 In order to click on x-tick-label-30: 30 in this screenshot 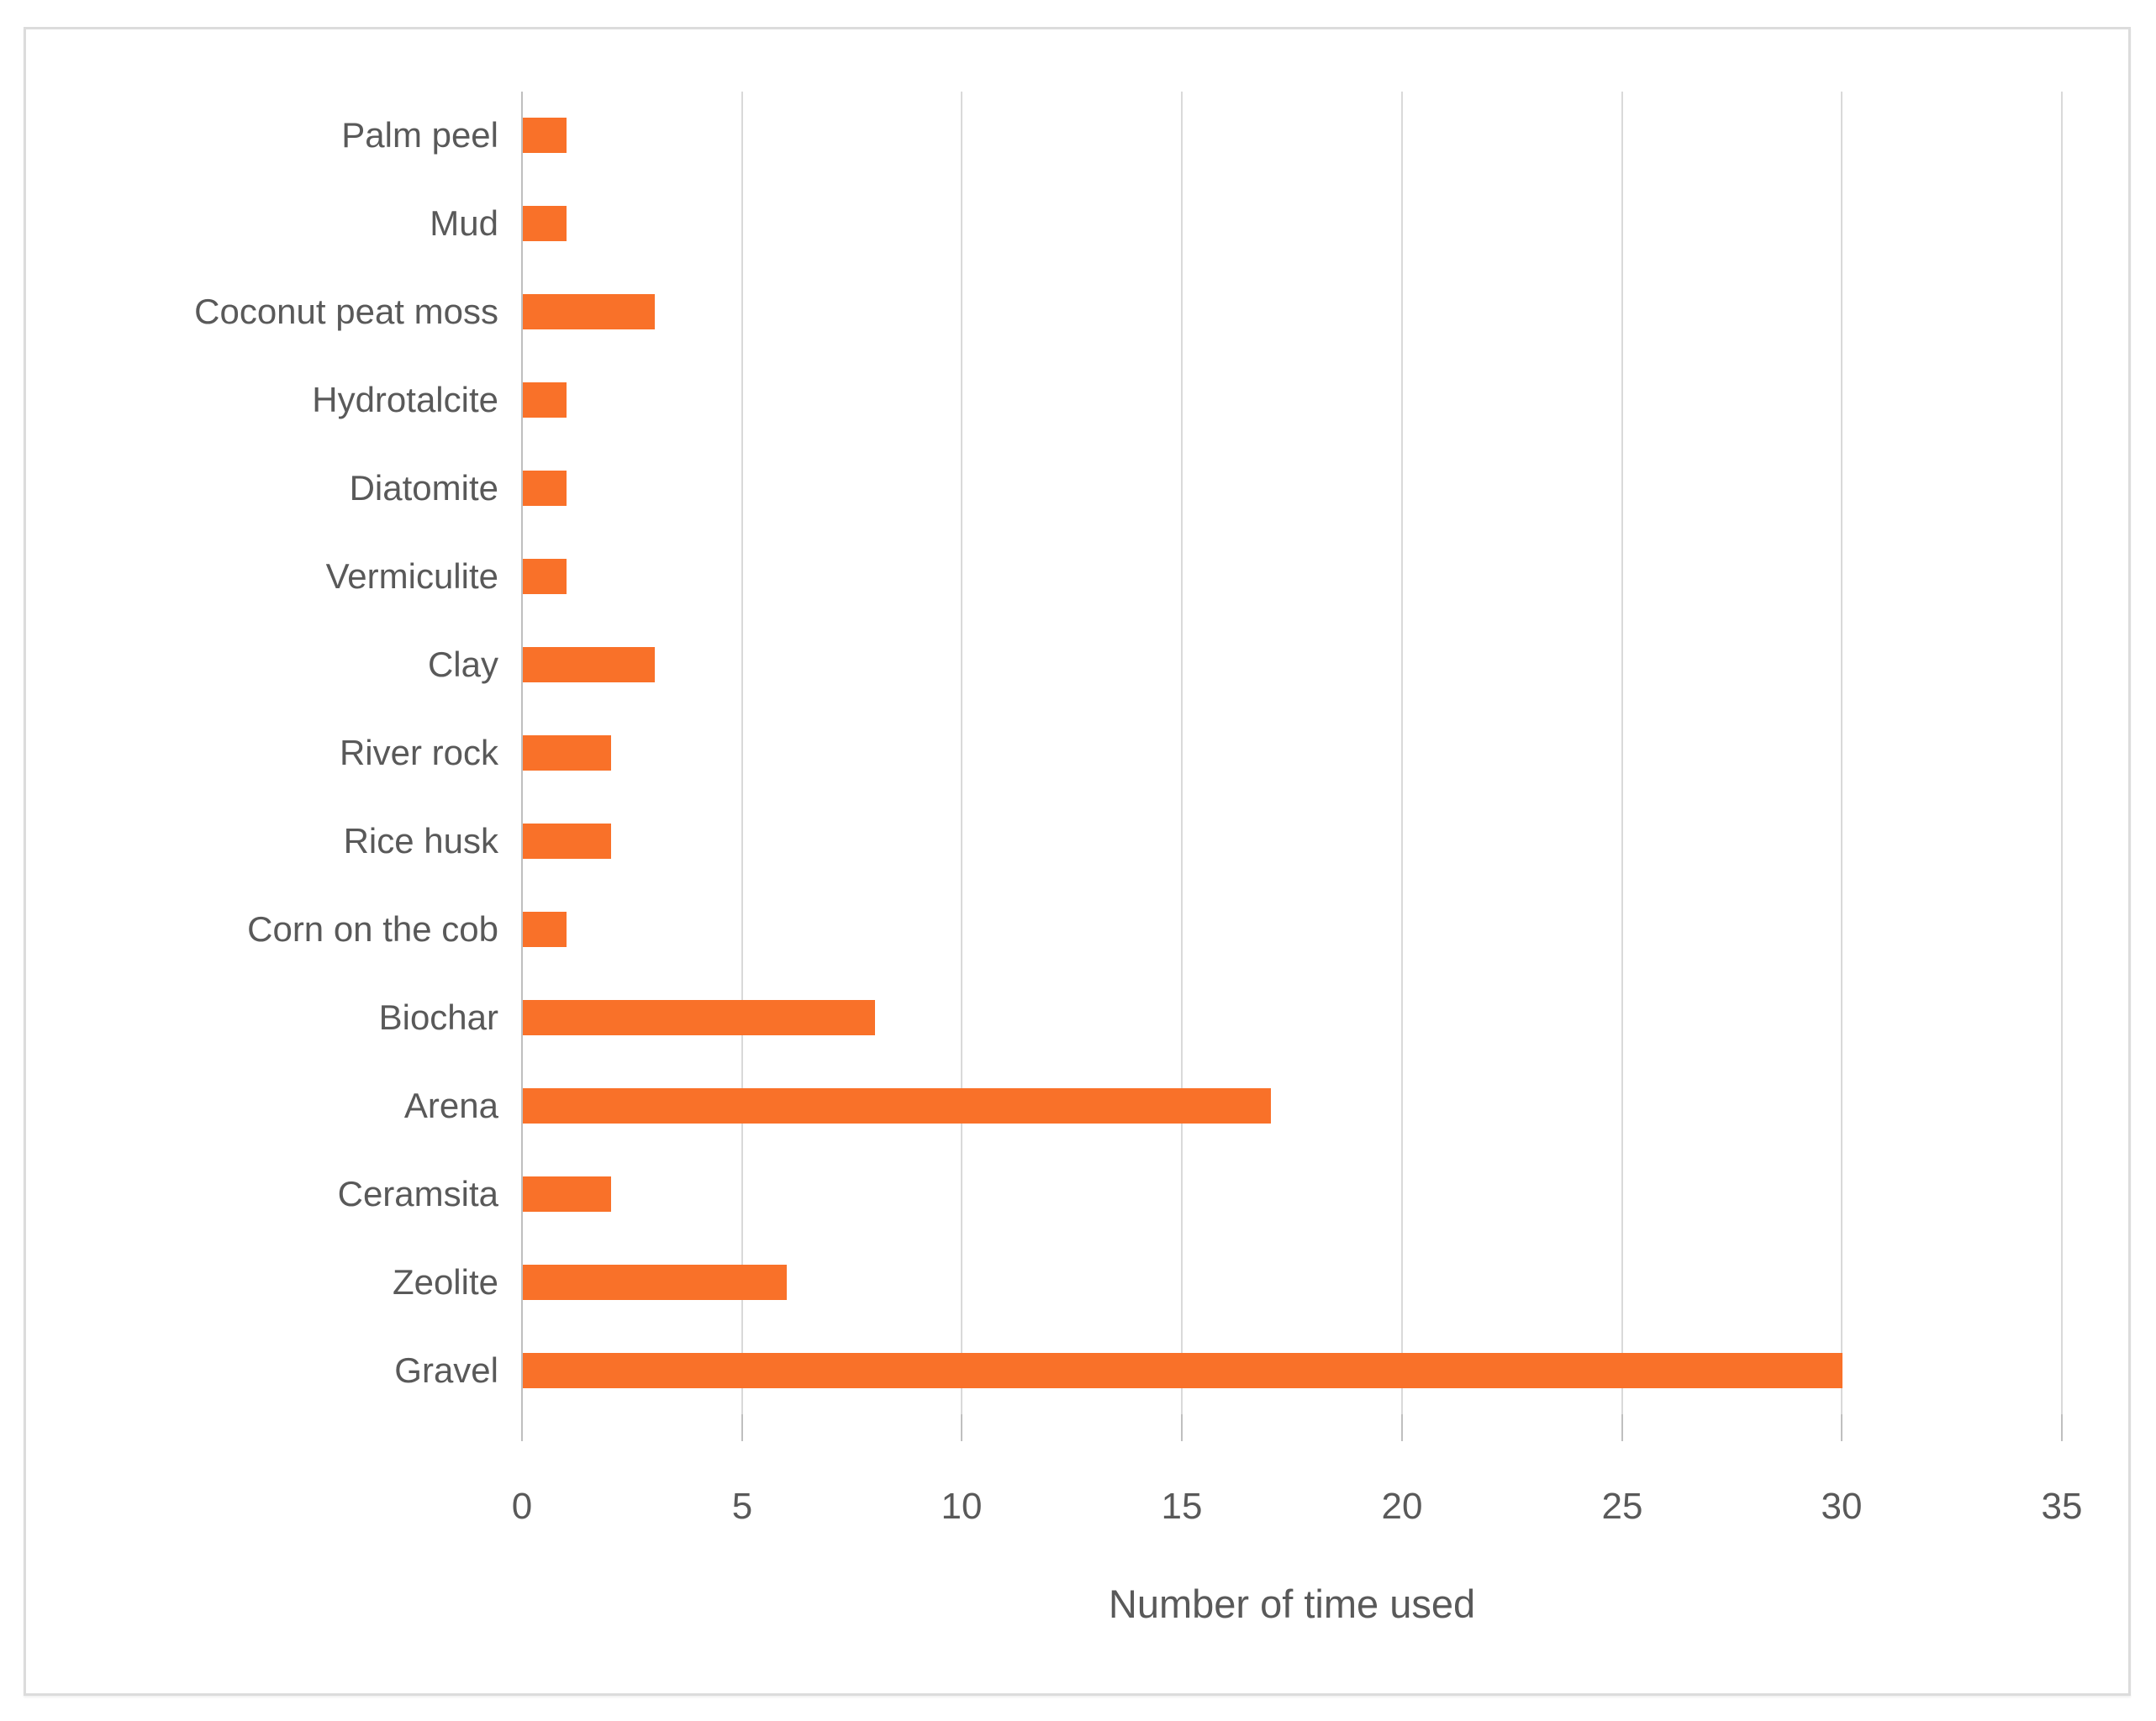, I will do `click(1842, 1506)`.